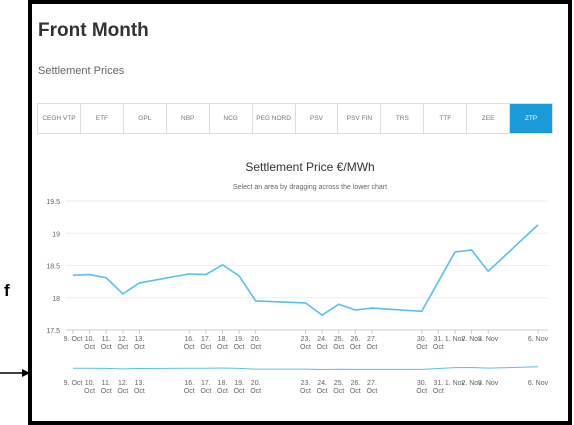 The image size is (574, 425). Describe the element at coordinates (106, 343) in the screenshot. I see `x-tick-label: 11. Oct` at that location.